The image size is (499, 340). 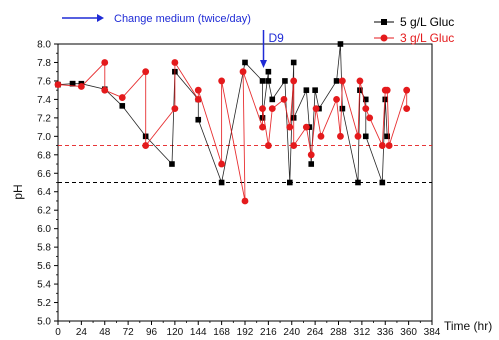 I want to click on x-tick-label: 168, so click(x=221, y=332).